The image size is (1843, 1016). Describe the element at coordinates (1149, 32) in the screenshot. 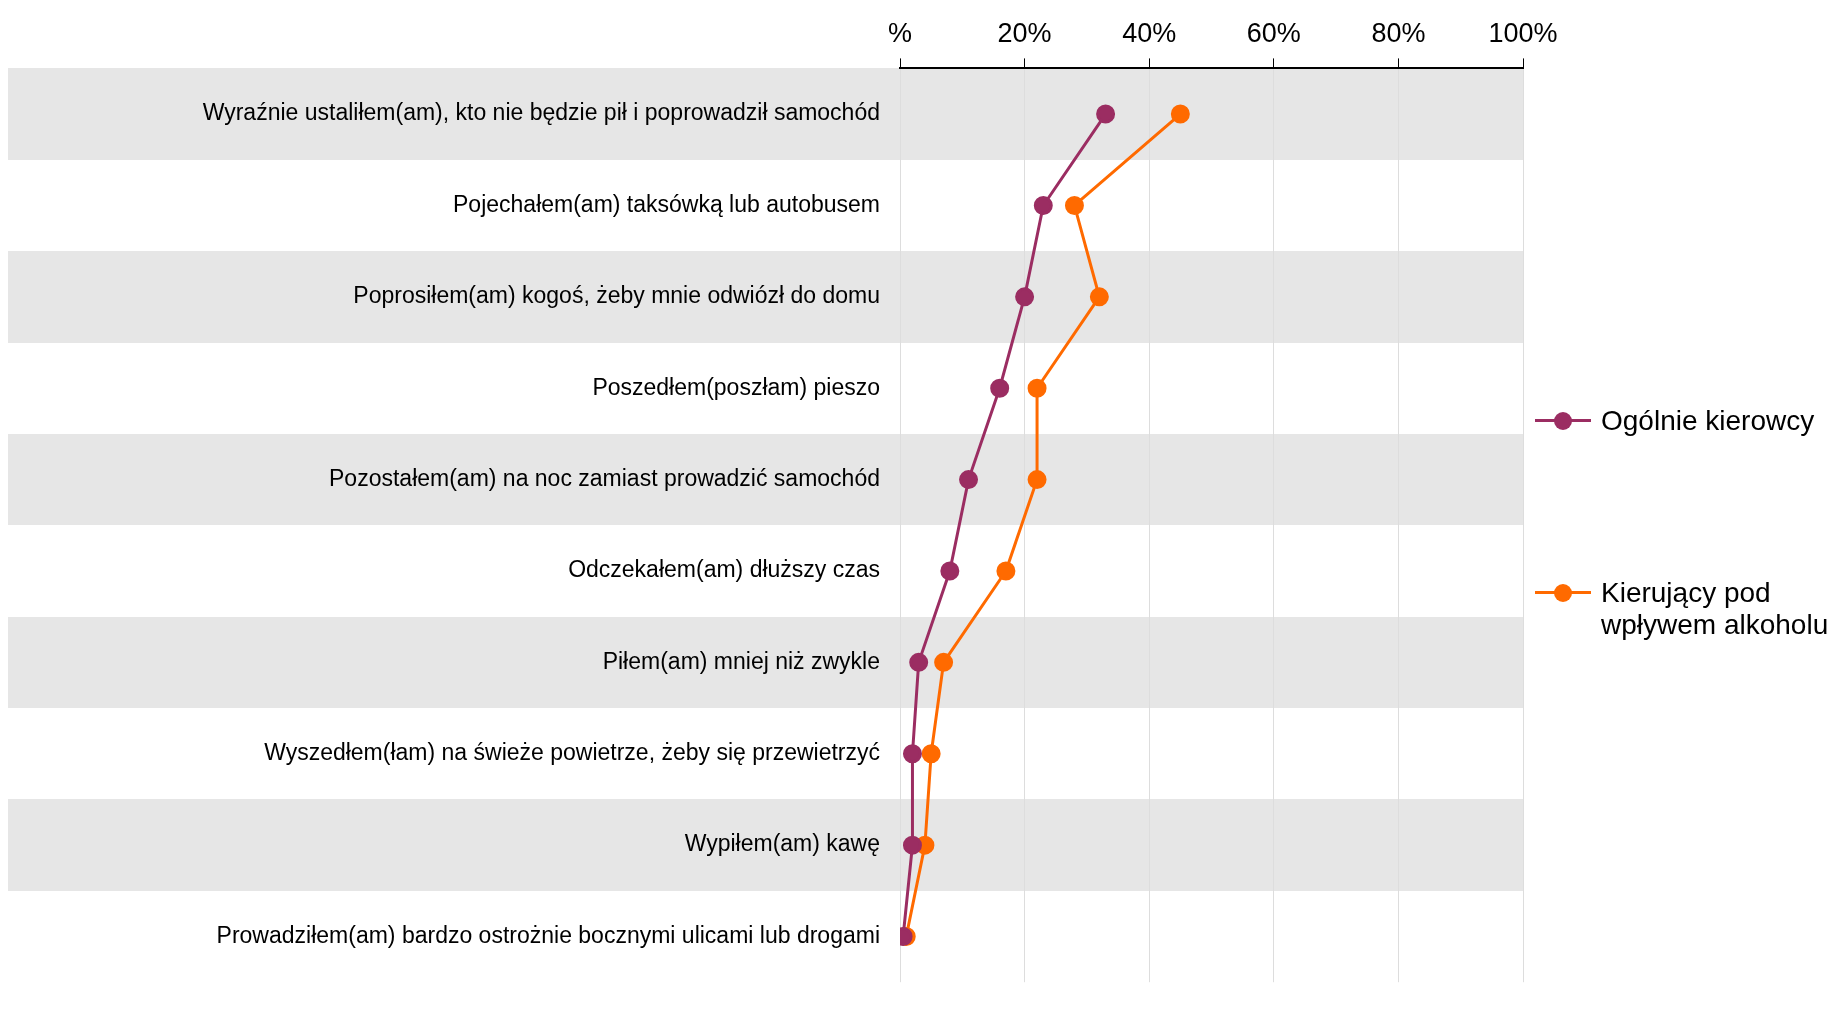

I see `x-tick-label: 40%` at that location.